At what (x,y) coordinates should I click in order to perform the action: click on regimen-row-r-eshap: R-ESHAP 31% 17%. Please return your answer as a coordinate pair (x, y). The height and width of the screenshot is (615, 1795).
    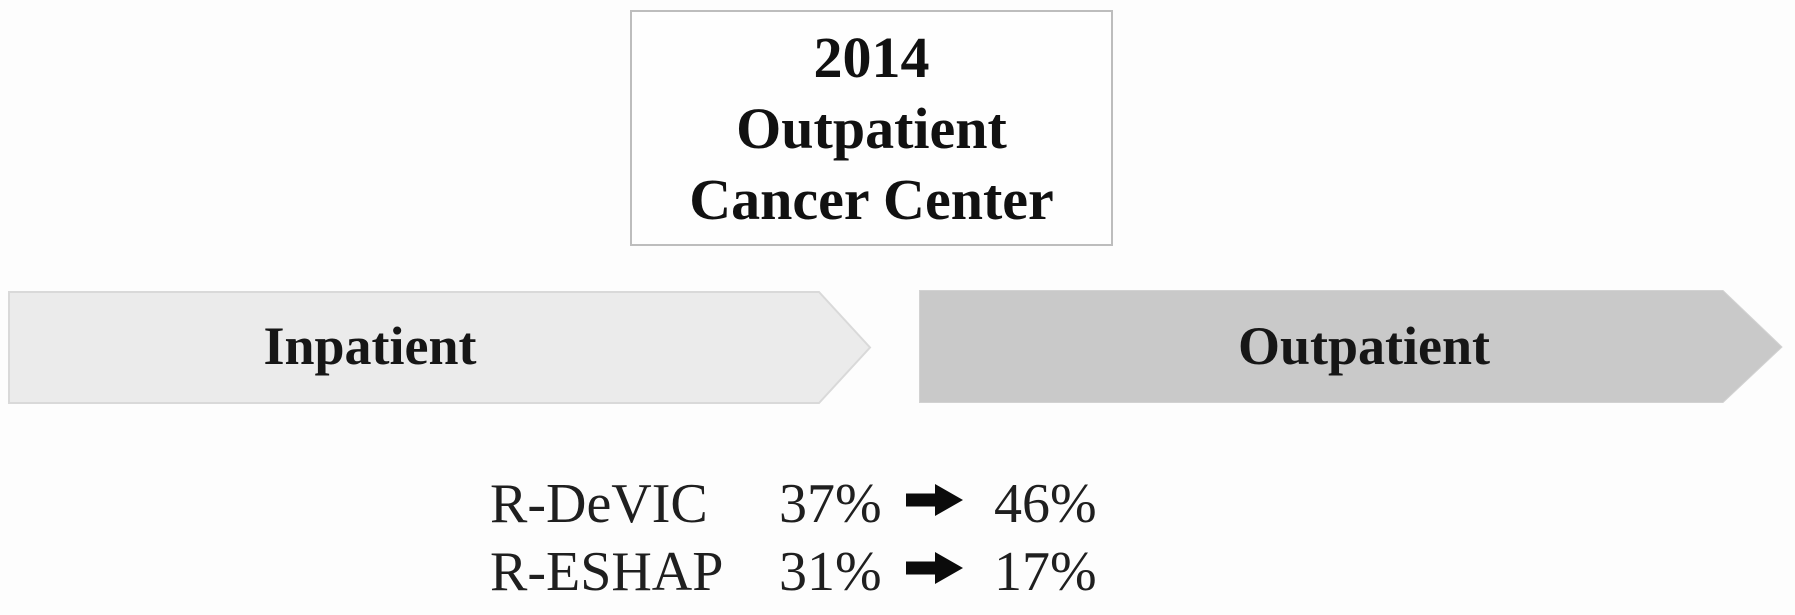
    Looking at the image, I should click on (793, 572).